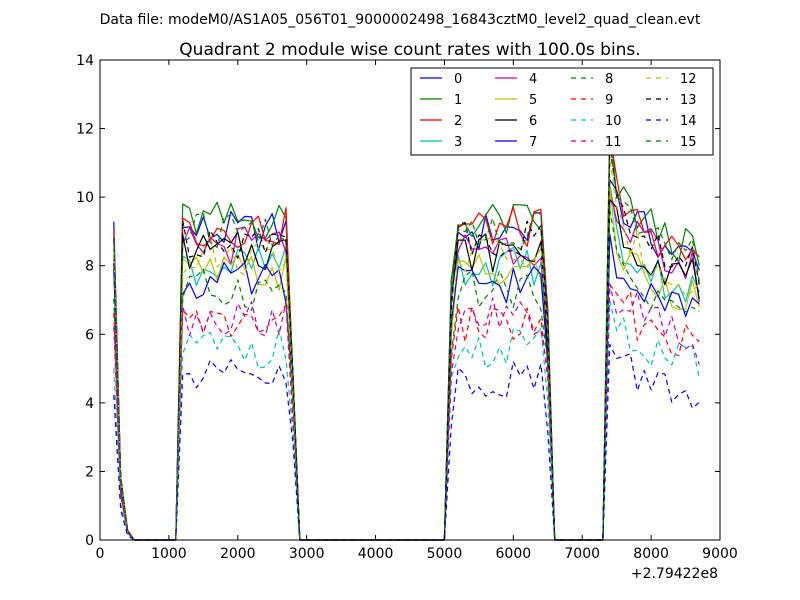 This screenshot has width=800, height=600. Describe the element at coordinates (169, 554) in the screenshot. I see `x-tick-label: 1000` at that location.